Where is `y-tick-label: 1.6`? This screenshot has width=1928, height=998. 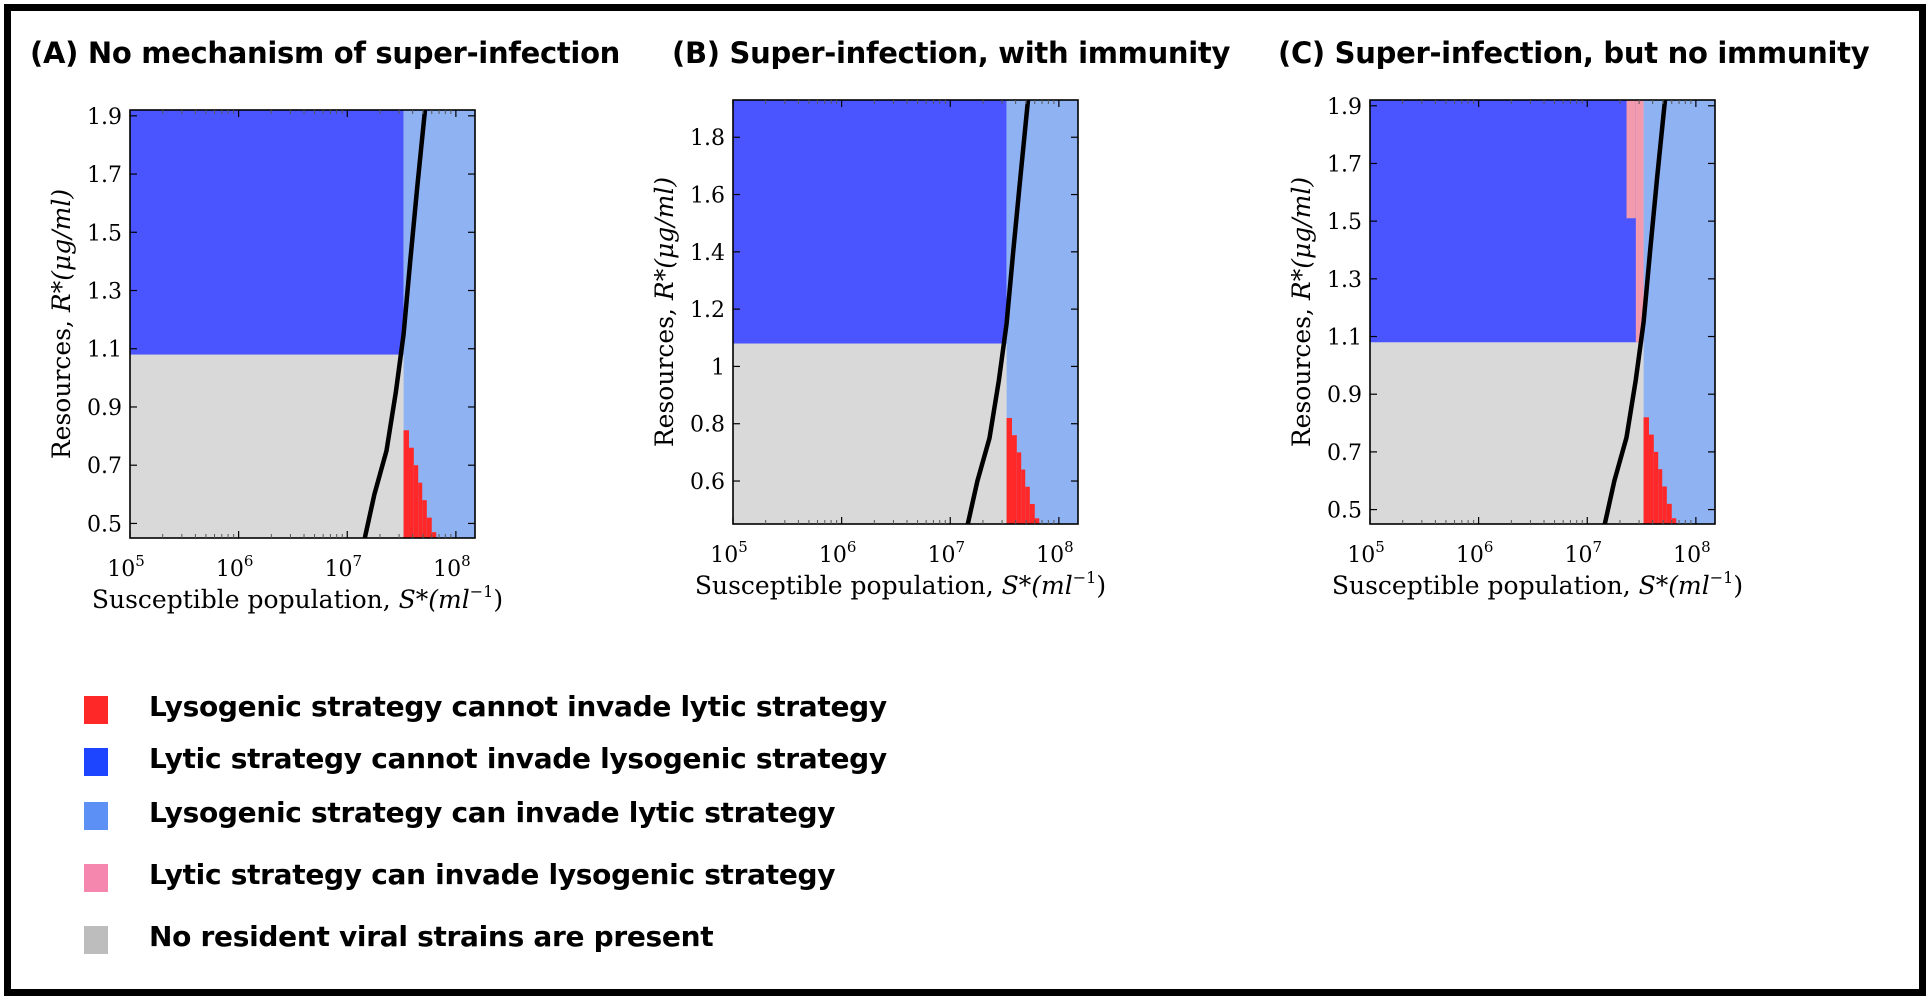
y-tick-label: 1.6 is located at coordinates (707, 196).